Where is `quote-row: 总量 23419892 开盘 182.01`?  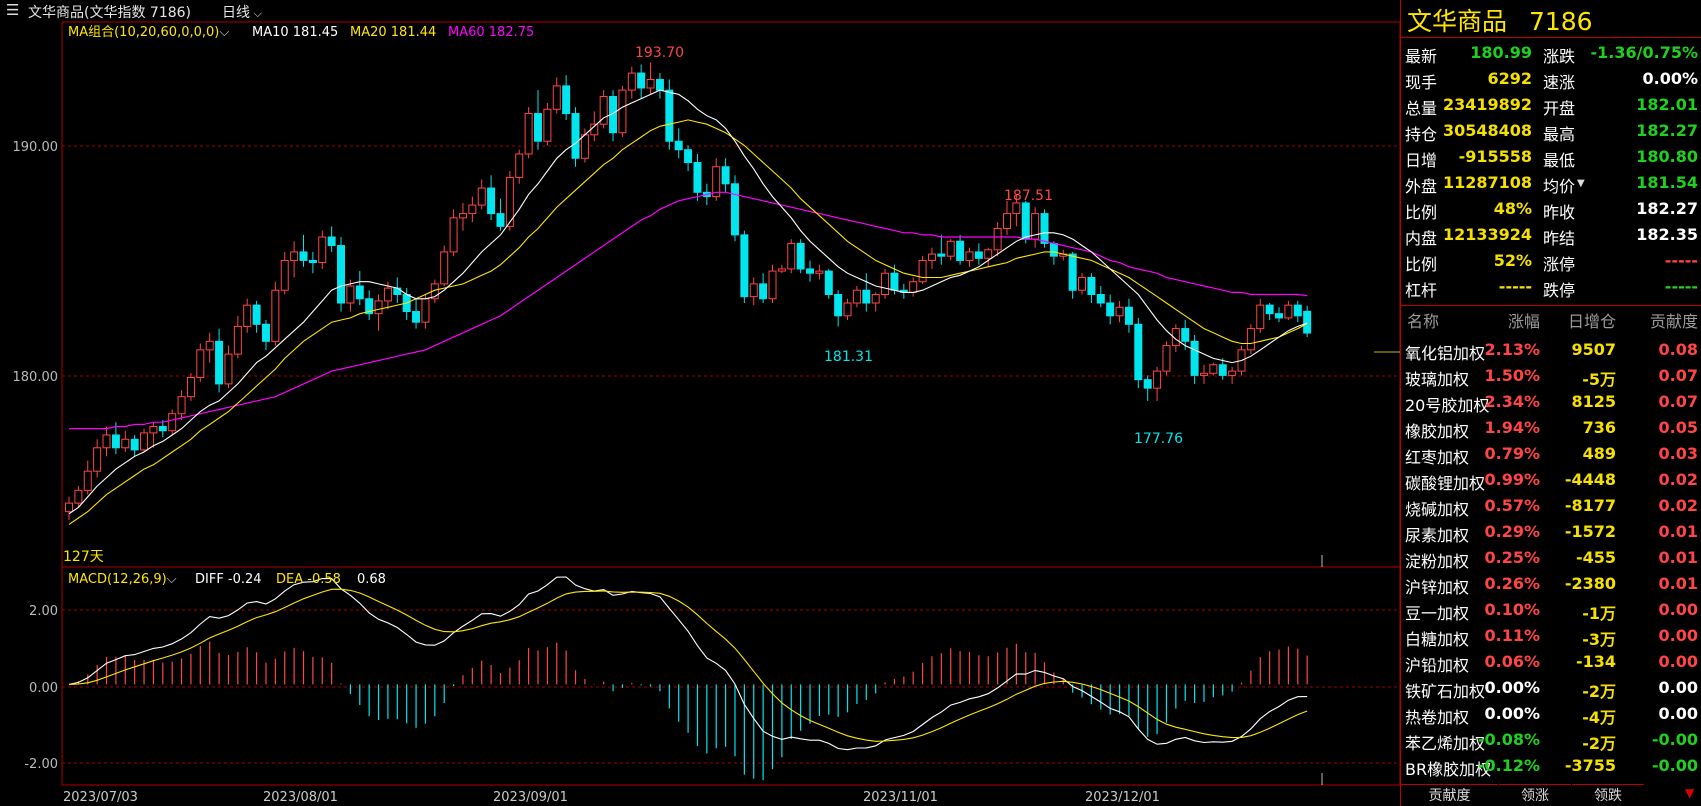 quote-row: 总量 23419892 开盘 182.01 is located at coordinates (1551, 105).